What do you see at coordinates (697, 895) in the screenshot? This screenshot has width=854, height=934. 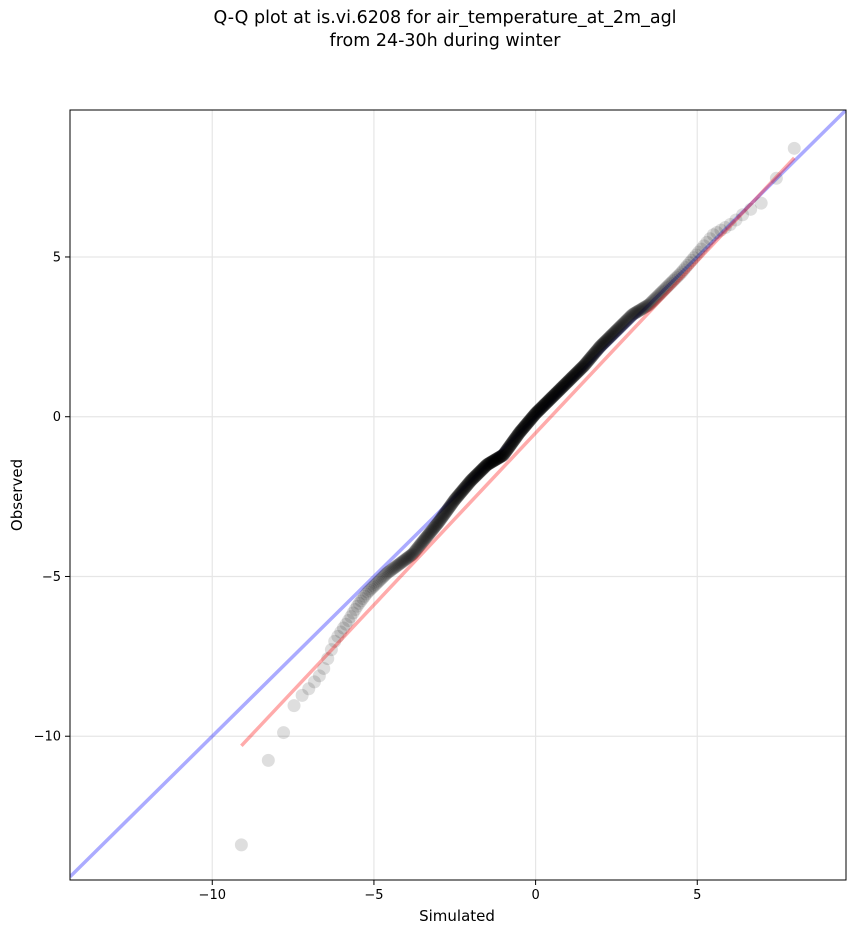 I see `x-tick-label: 5` at bounding box center [697, 895].